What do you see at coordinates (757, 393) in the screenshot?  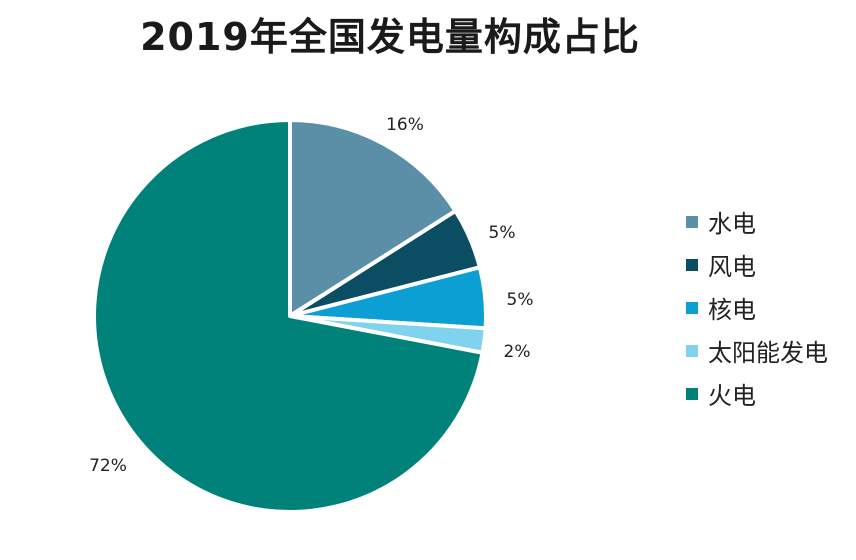 I see `legend-item-5: 火电` at bounding box center [757, 393].